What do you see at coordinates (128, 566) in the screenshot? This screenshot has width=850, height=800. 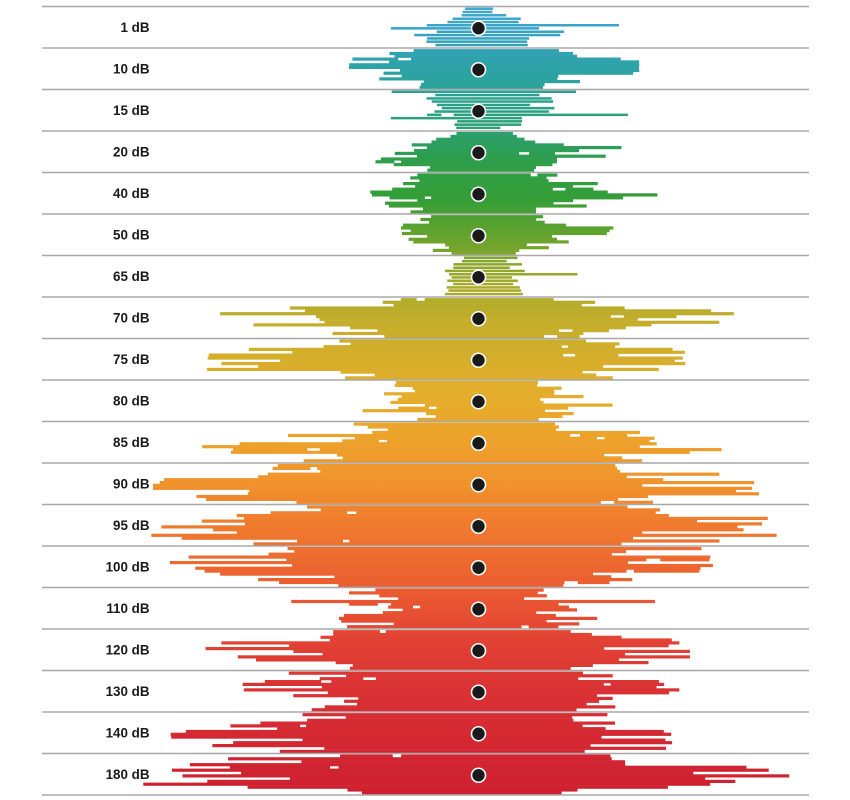 I see `svg-text: 100 dB` at bounding box center [128, 566].